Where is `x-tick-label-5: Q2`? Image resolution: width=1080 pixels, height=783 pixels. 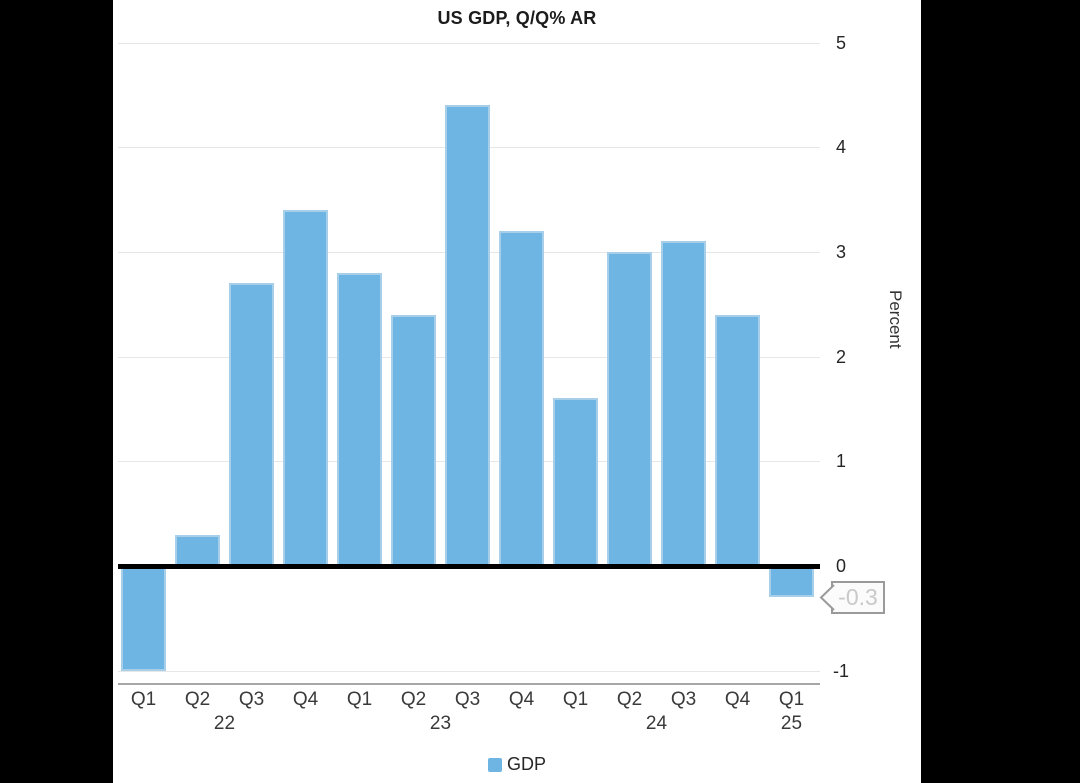
x-tick-label-5: Q2 is located at coordinates (413, 699).